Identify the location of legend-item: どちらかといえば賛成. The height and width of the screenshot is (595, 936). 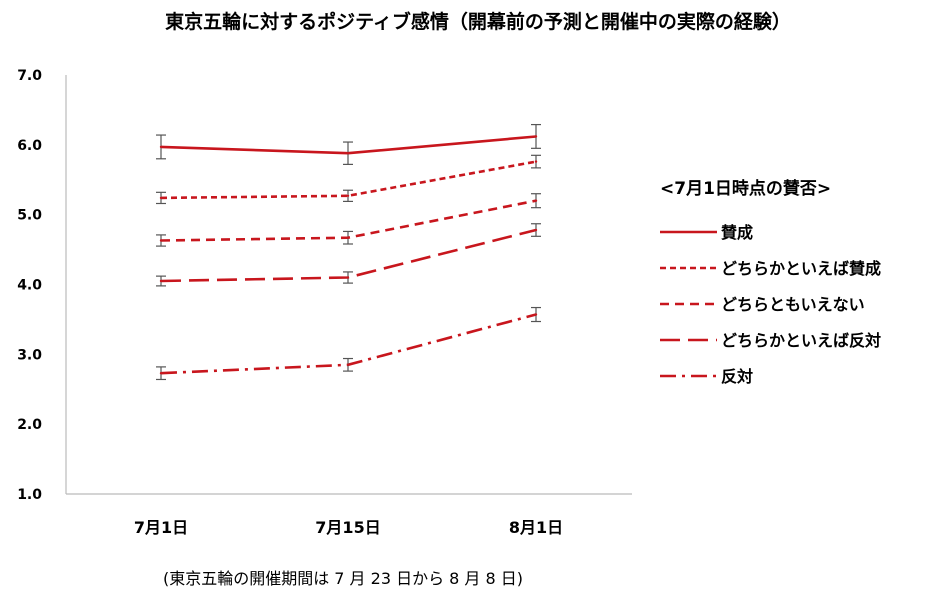
(770, 268).